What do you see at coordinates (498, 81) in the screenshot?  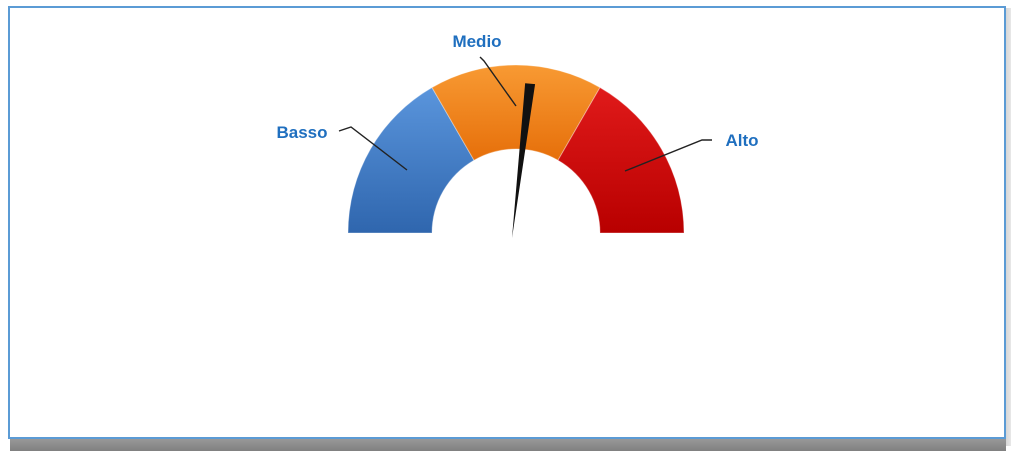 I see `leader-line-medio` at bounding box center [498, 81].